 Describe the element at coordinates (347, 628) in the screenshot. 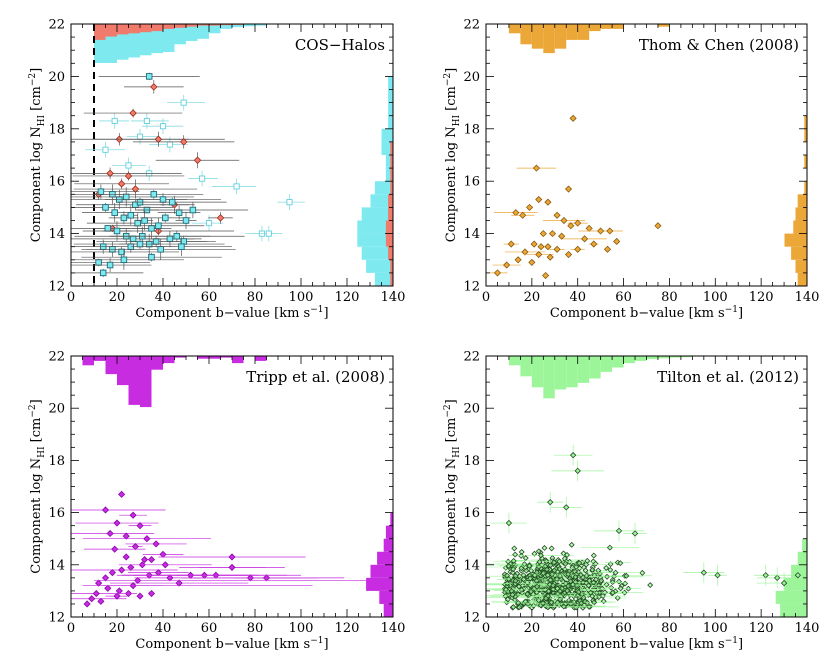

I see `x-tick-label: 120` at that location.